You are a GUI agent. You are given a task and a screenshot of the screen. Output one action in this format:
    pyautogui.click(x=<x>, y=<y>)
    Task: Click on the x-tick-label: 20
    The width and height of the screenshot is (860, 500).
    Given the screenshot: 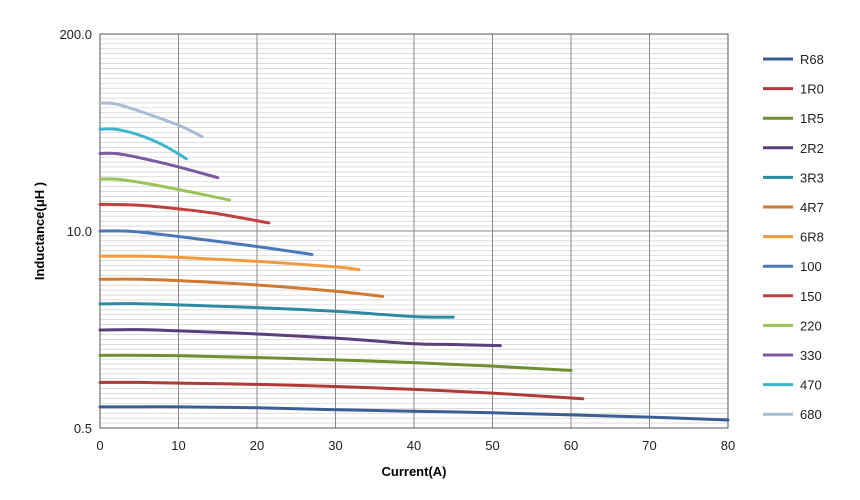 What is the action you would take?
    pyautogui.click(x=257, y=445)
    